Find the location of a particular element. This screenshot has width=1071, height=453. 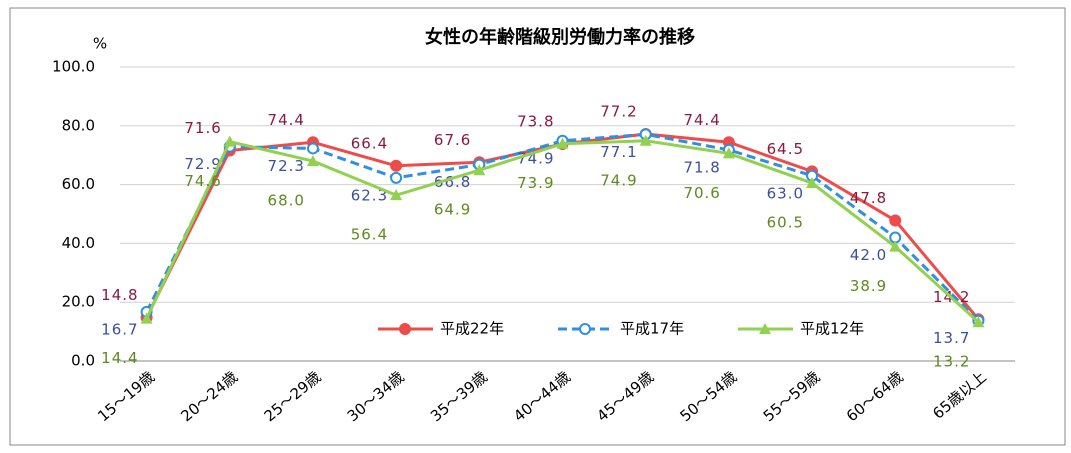

y-tick-label: 20.0 is located at coordinates (78, 302).